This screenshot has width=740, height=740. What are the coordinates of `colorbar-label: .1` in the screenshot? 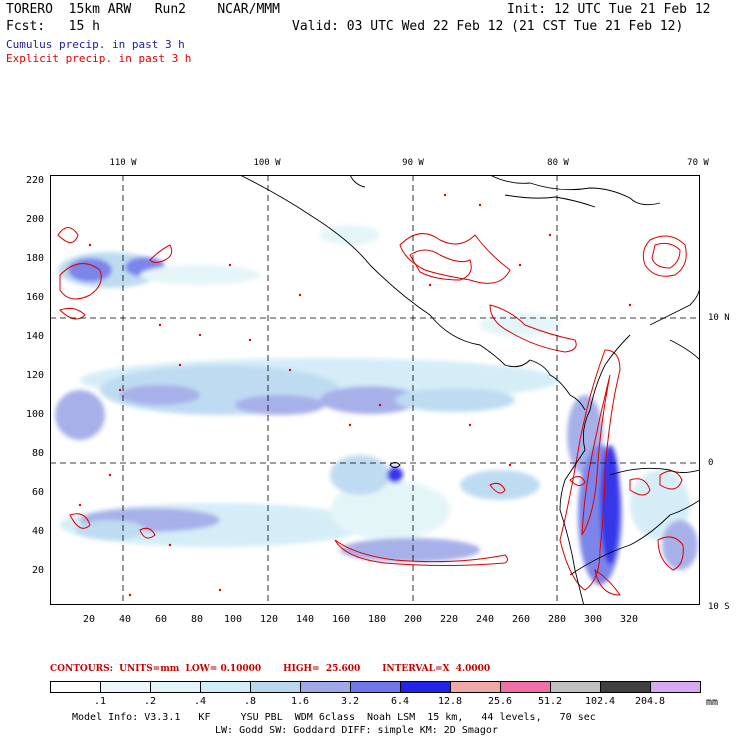 It's located at (100, 701).